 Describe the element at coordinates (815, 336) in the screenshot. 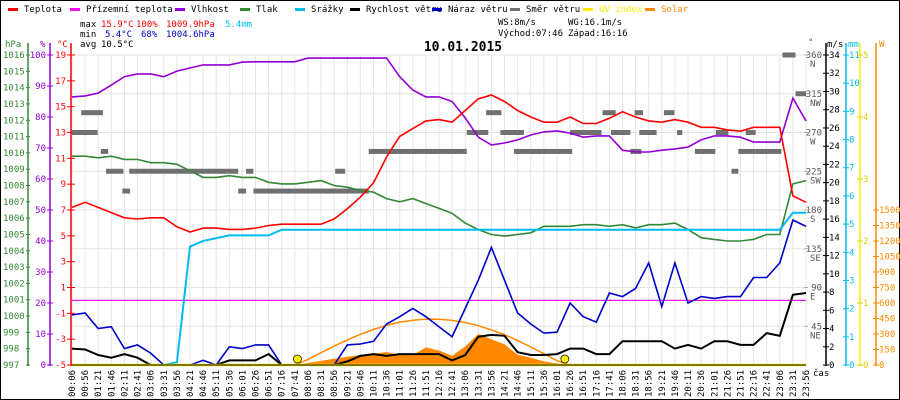

I see `direction-compass-label: NE` at that location.